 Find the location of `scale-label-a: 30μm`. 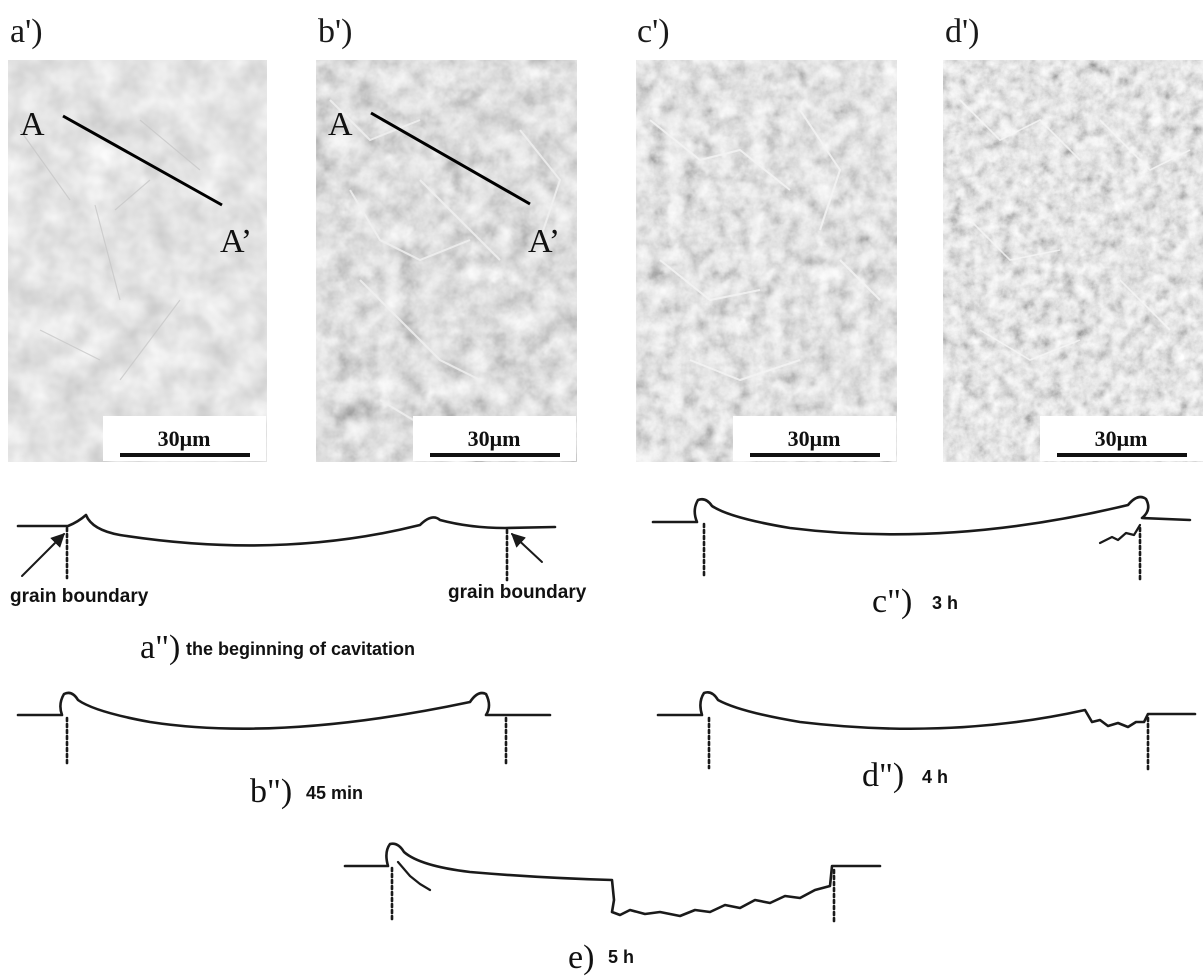

scale-label-a: 30μm is located at coordinates (184, 438).